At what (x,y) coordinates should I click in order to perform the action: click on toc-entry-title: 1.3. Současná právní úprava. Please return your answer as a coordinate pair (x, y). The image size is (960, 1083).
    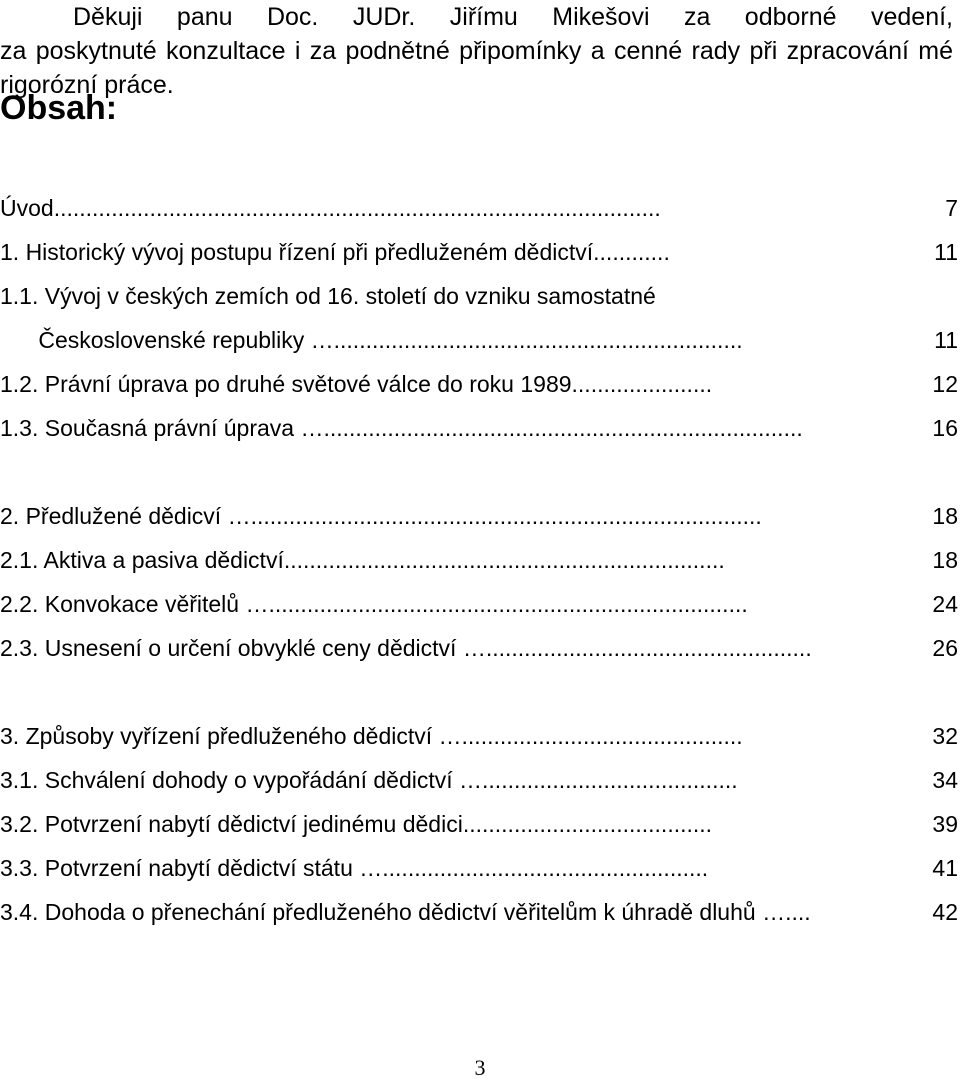
    Looking at the image, I should click on (150, 428).